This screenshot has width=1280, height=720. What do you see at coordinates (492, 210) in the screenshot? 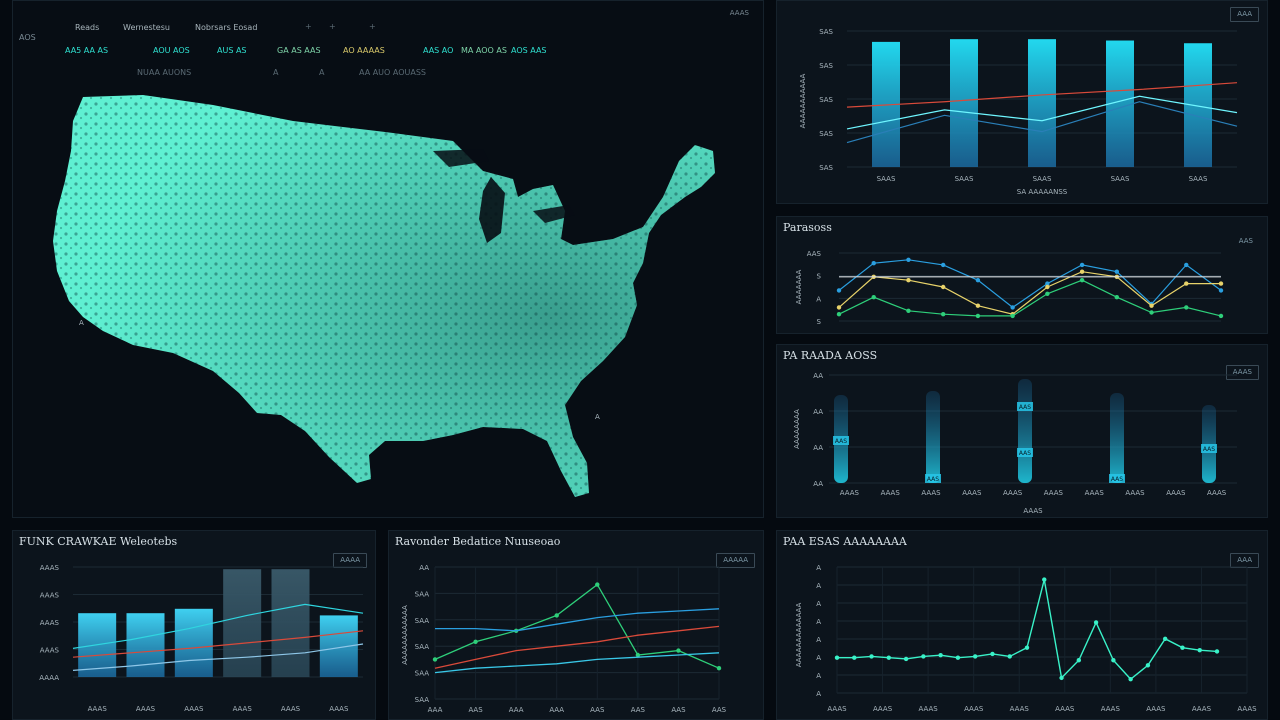
I see `lake-michigan` at bounding box center [492, 210].